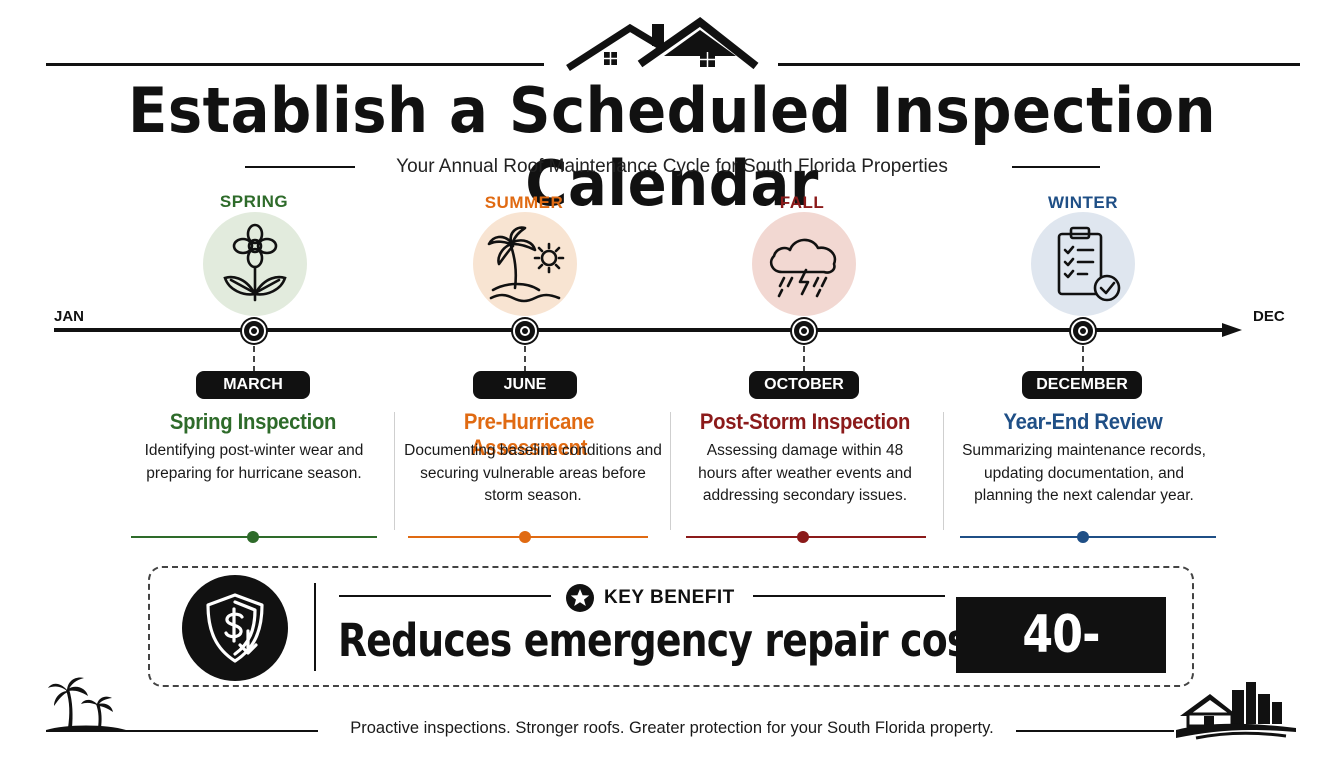 The height and width of the screenshot is (768, 1344). Describe the element at coordinates (253, 421) in the screenshot. I see `stage-title-spring: Spring Inspection` at that location.